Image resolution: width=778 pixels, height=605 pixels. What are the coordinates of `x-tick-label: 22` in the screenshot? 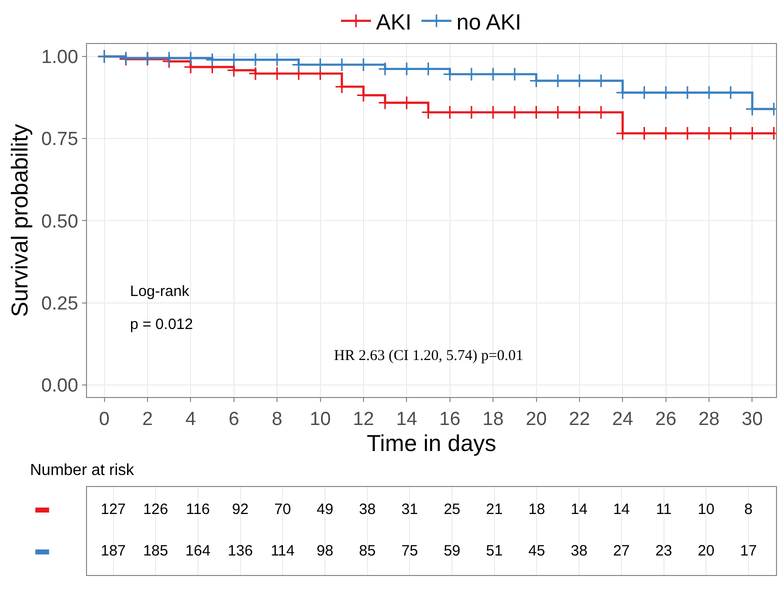 It's located at (579, 419).